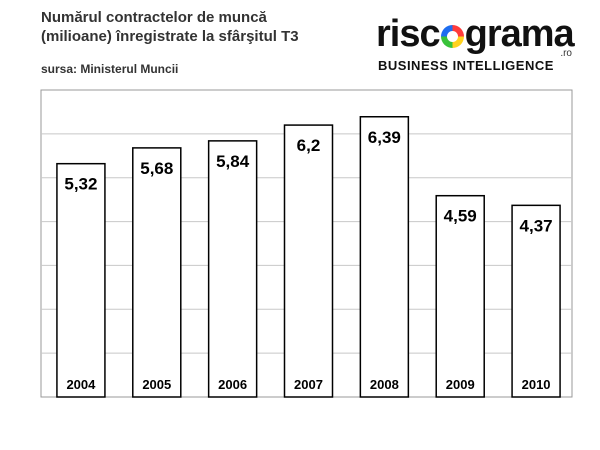 The width and height of the screenshot is (600, 450). I want to click on logo-tagline: BUSINESS INTELLIGENCE, so click(466, 65).